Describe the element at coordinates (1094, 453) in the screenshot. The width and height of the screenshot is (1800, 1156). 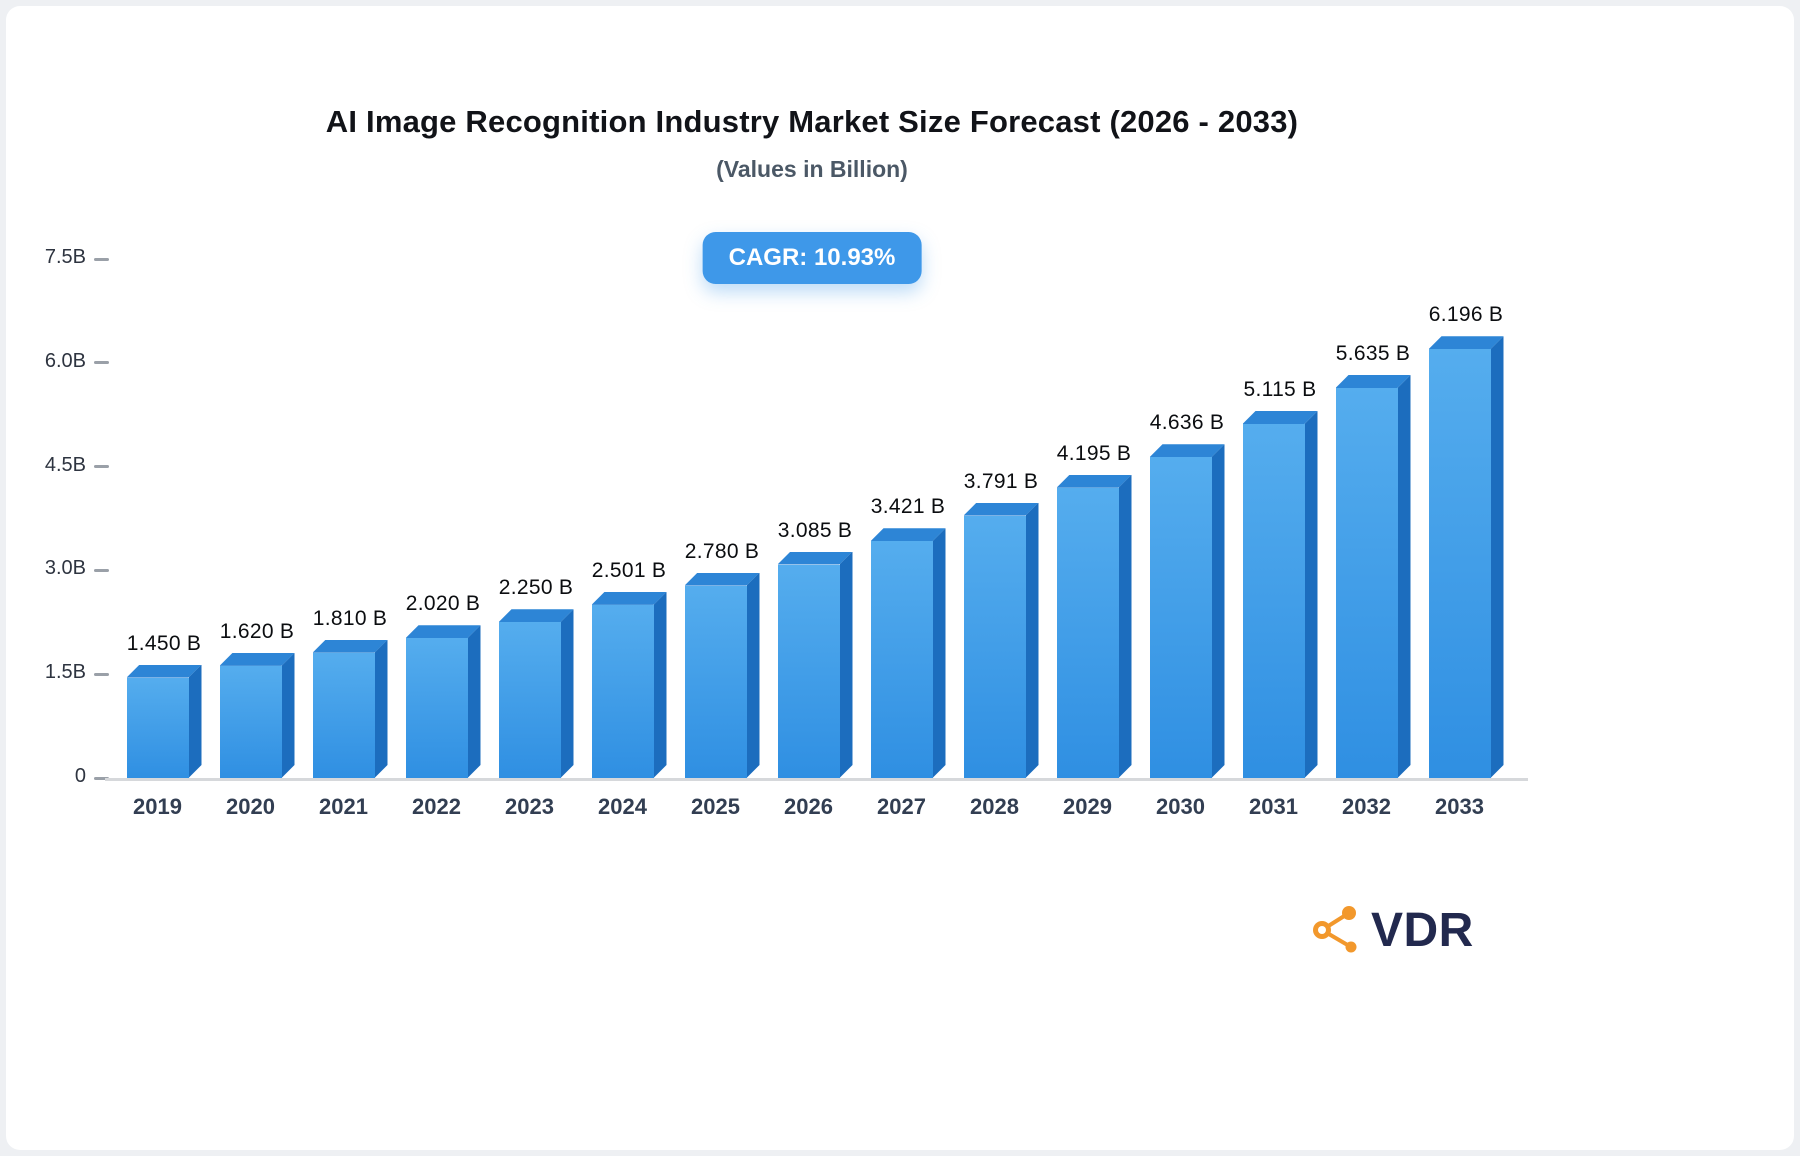
I see `bar-value-label-2029: 4.195 B` at that location.